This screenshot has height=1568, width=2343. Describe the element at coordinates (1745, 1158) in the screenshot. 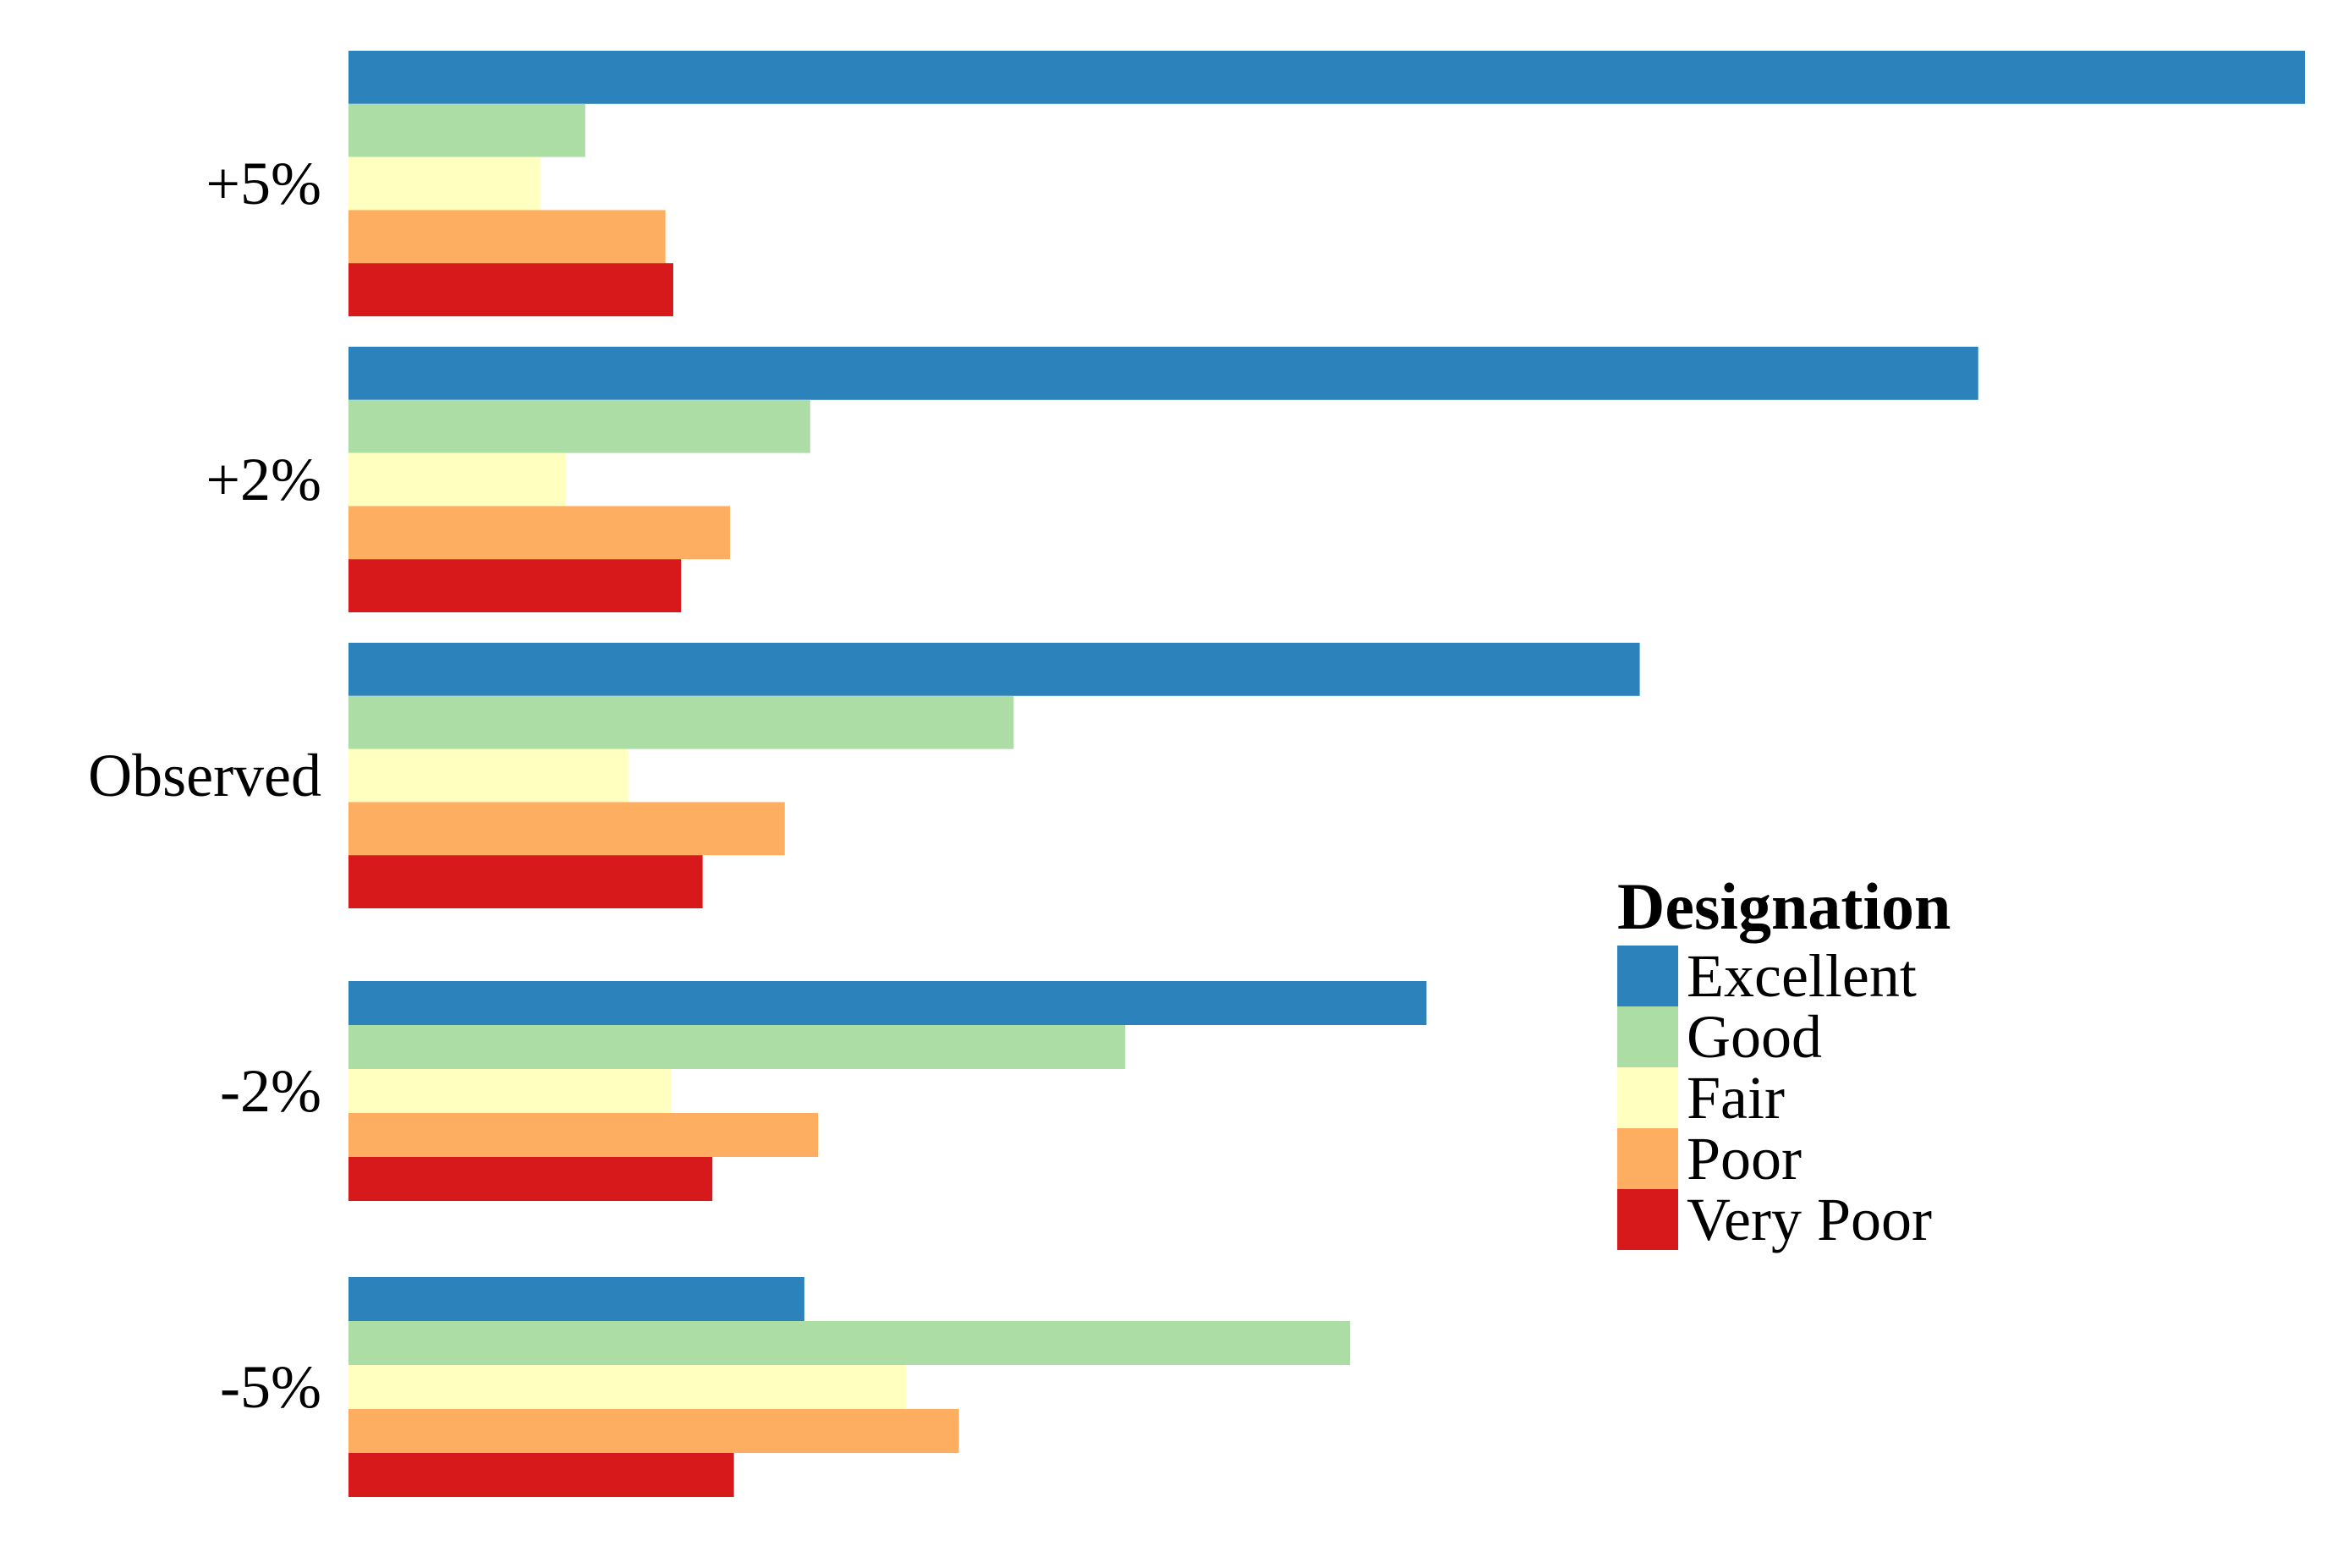

I see `legend-label-poor: Poor` at that location.